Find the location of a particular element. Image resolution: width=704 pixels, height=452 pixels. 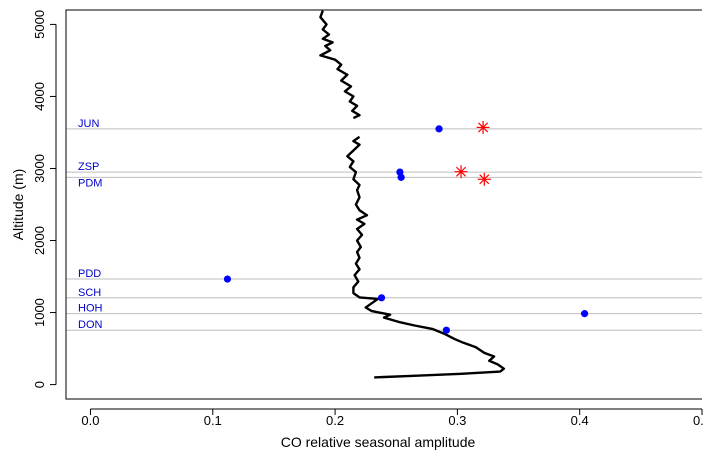

site-label: HOH is located at coordinates (90, 309).